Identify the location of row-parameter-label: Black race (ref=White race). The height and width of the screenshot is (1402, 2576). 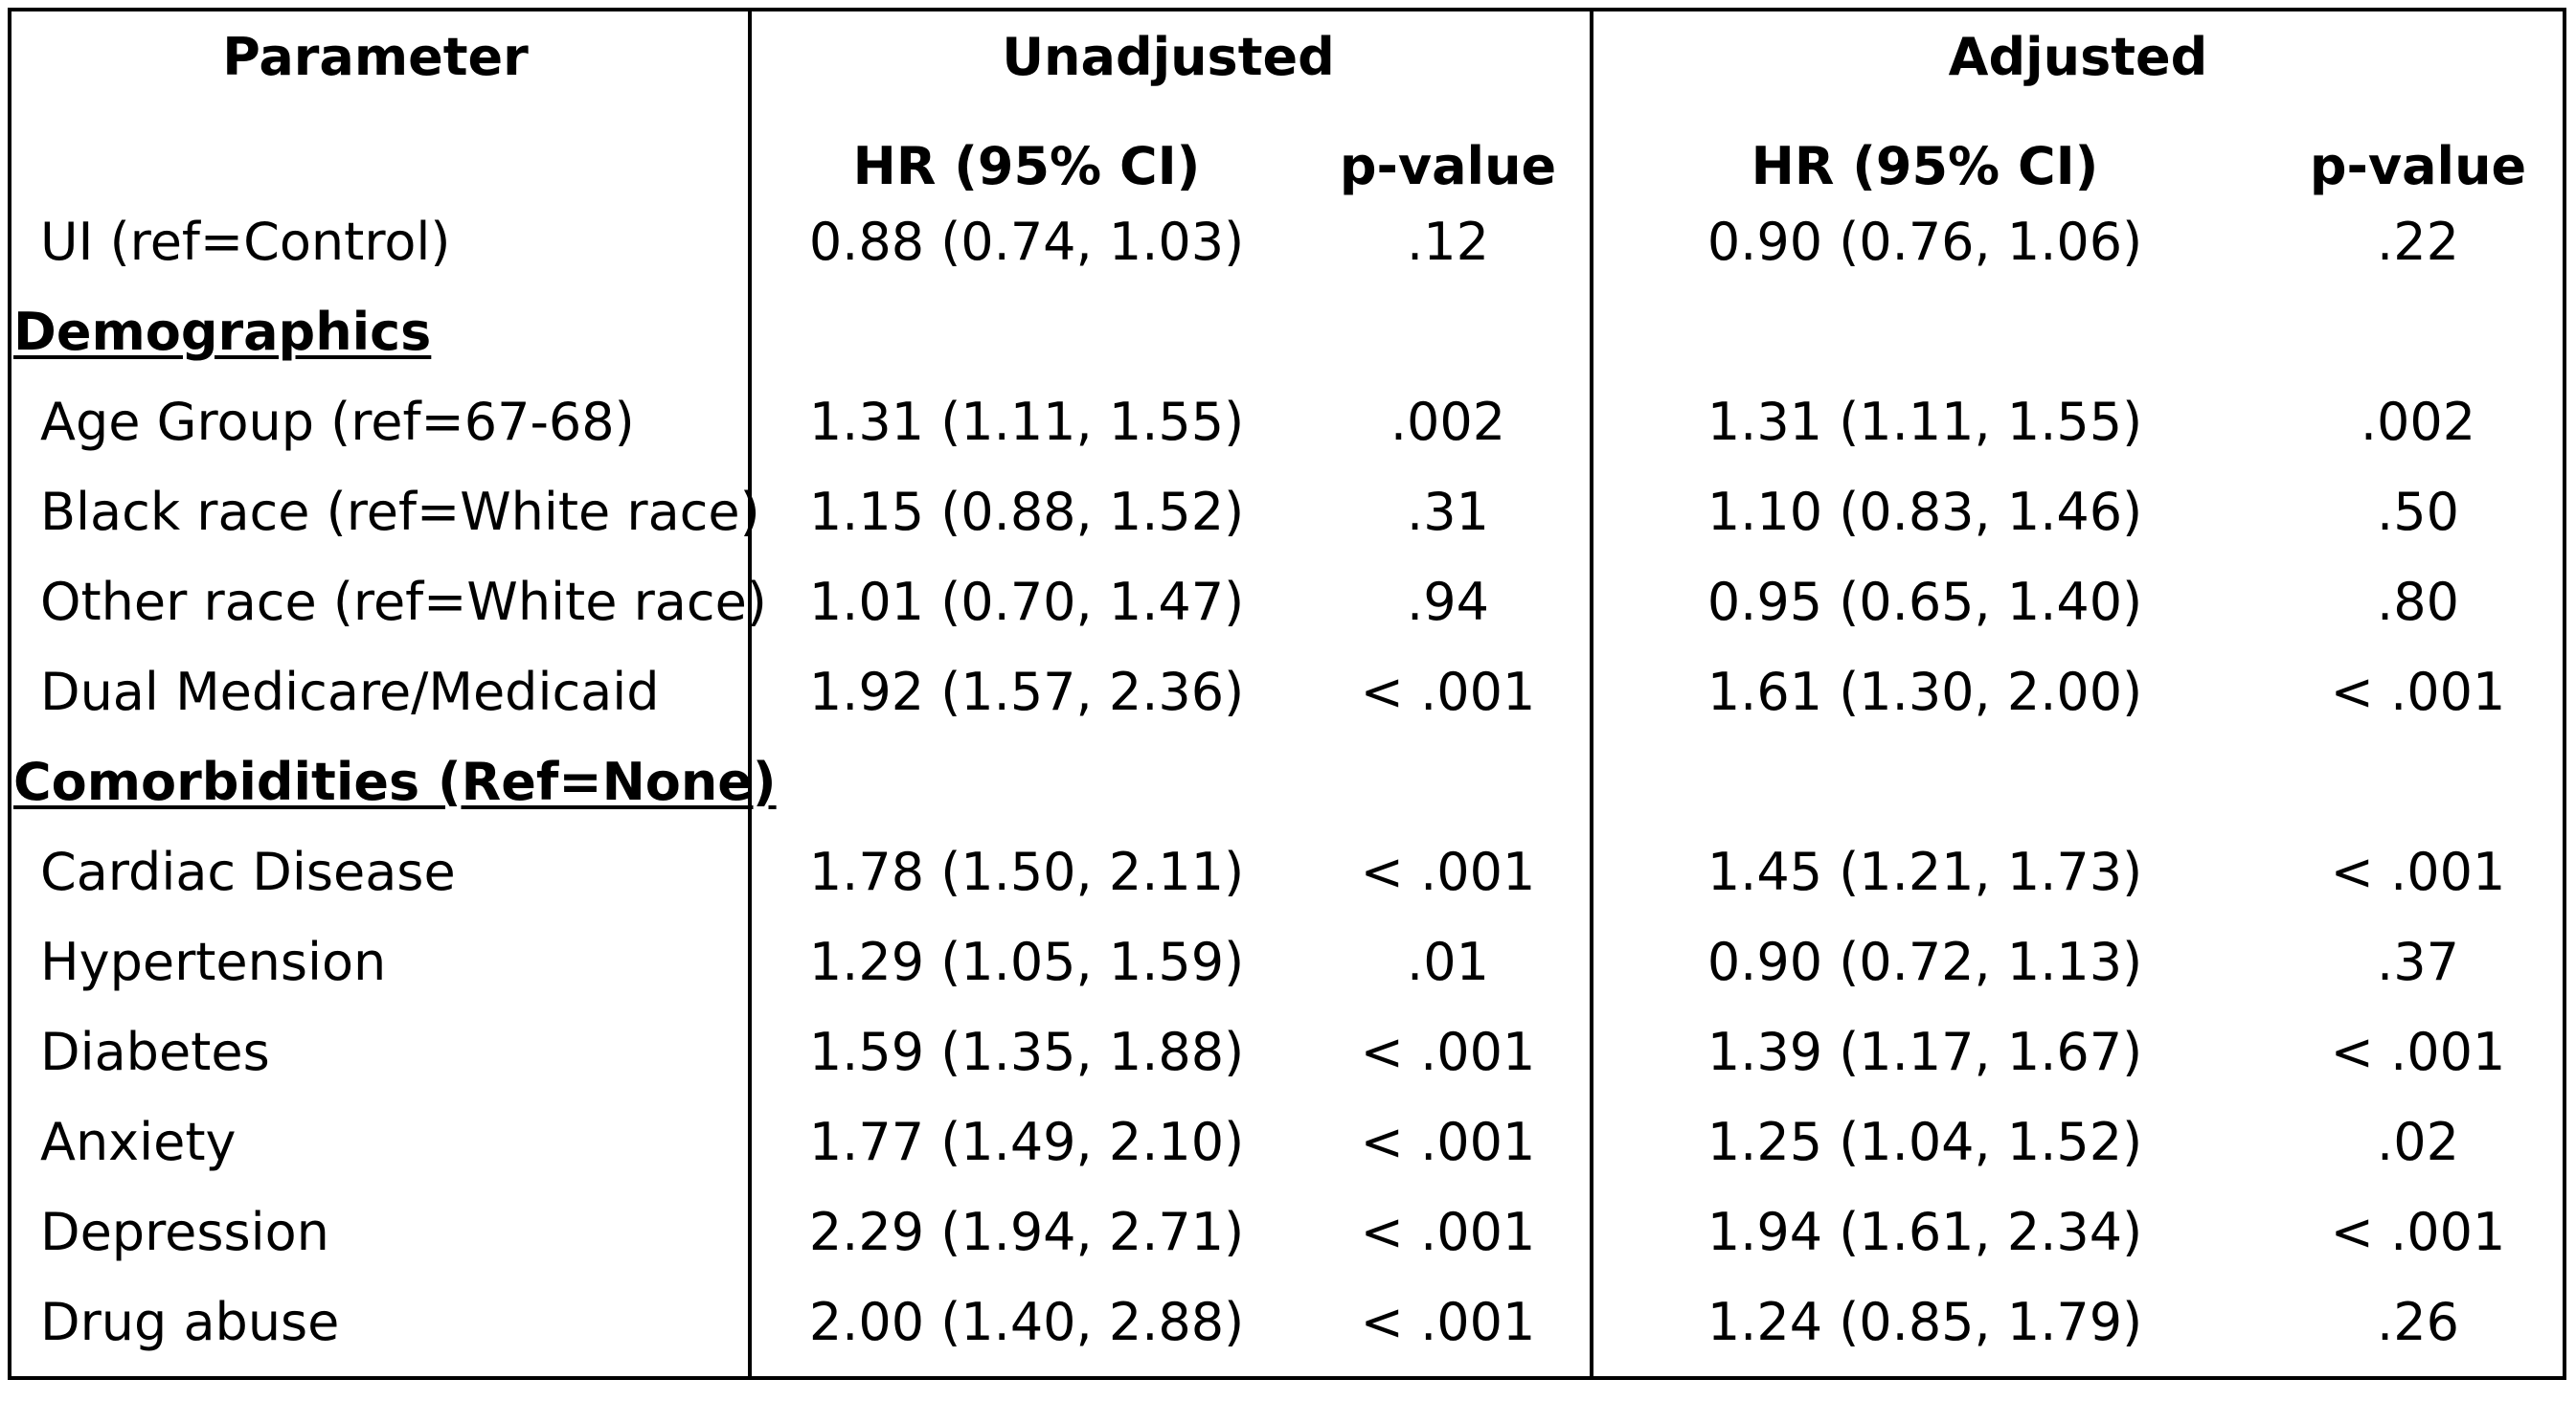
(400, 512).